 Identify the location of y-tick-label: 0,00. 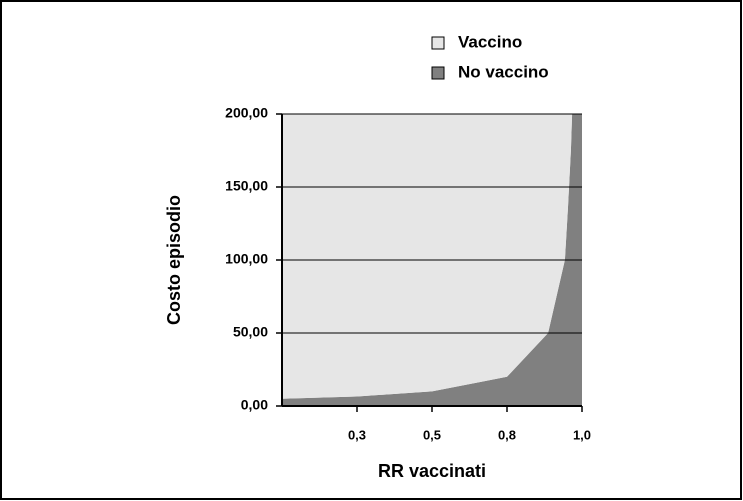
(254, 405).